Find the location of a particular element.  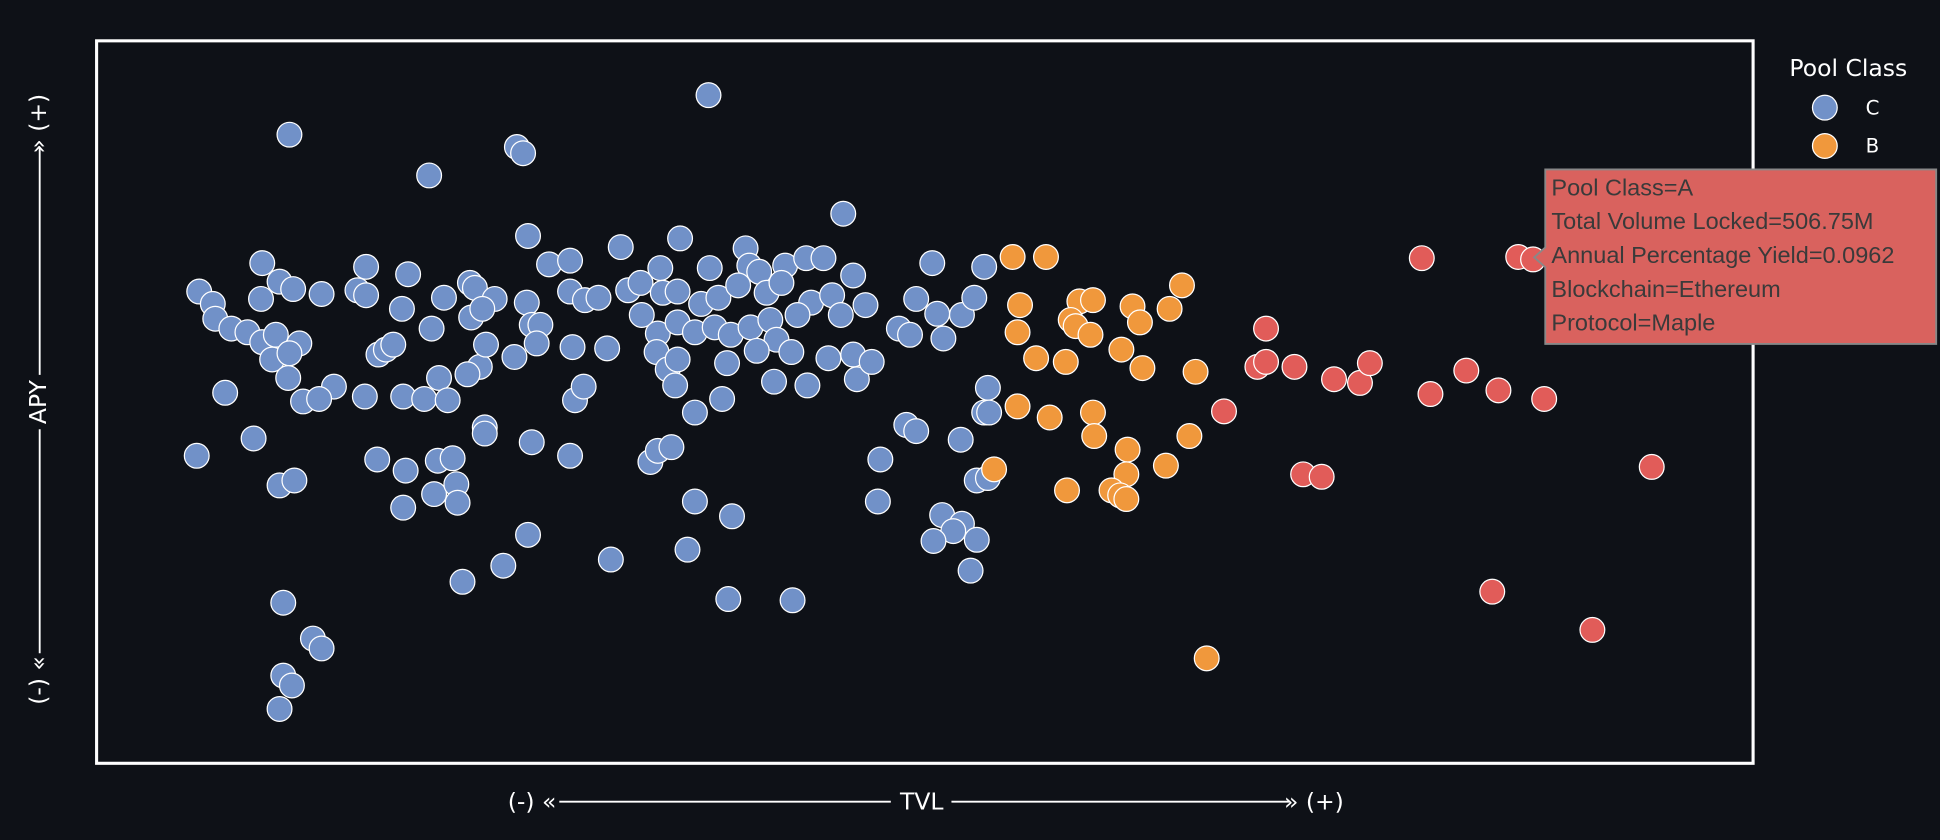

y-axis-min-label: (-) « is located at coordinates (38, 680).